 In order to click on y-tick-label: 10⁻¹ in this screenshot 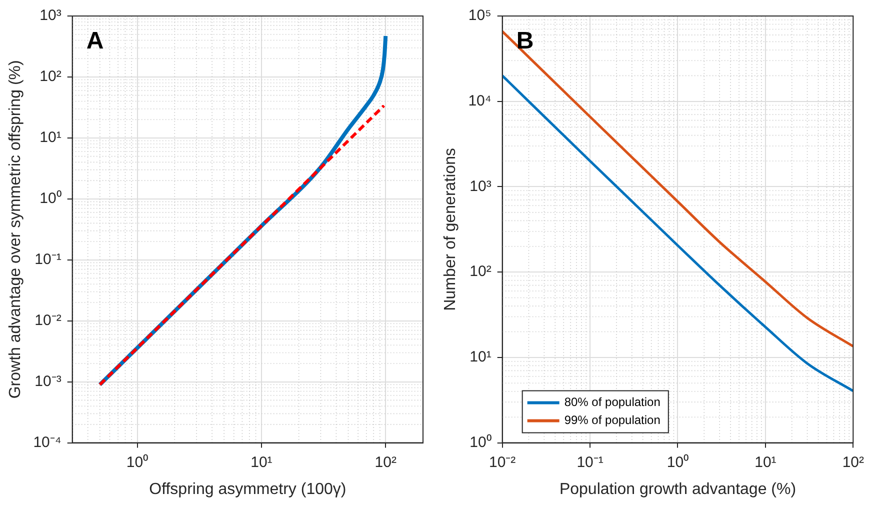, I will do `click(48, 259)`.